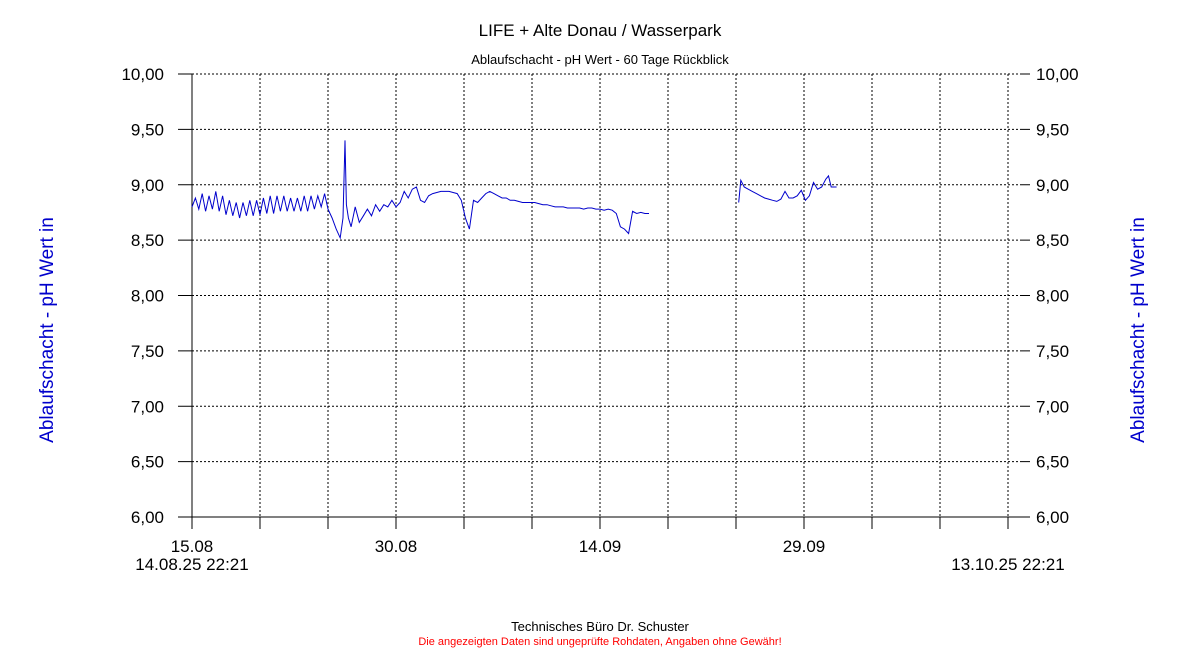  I want to click on x-tick-label: 30.08, so click(396, 546).